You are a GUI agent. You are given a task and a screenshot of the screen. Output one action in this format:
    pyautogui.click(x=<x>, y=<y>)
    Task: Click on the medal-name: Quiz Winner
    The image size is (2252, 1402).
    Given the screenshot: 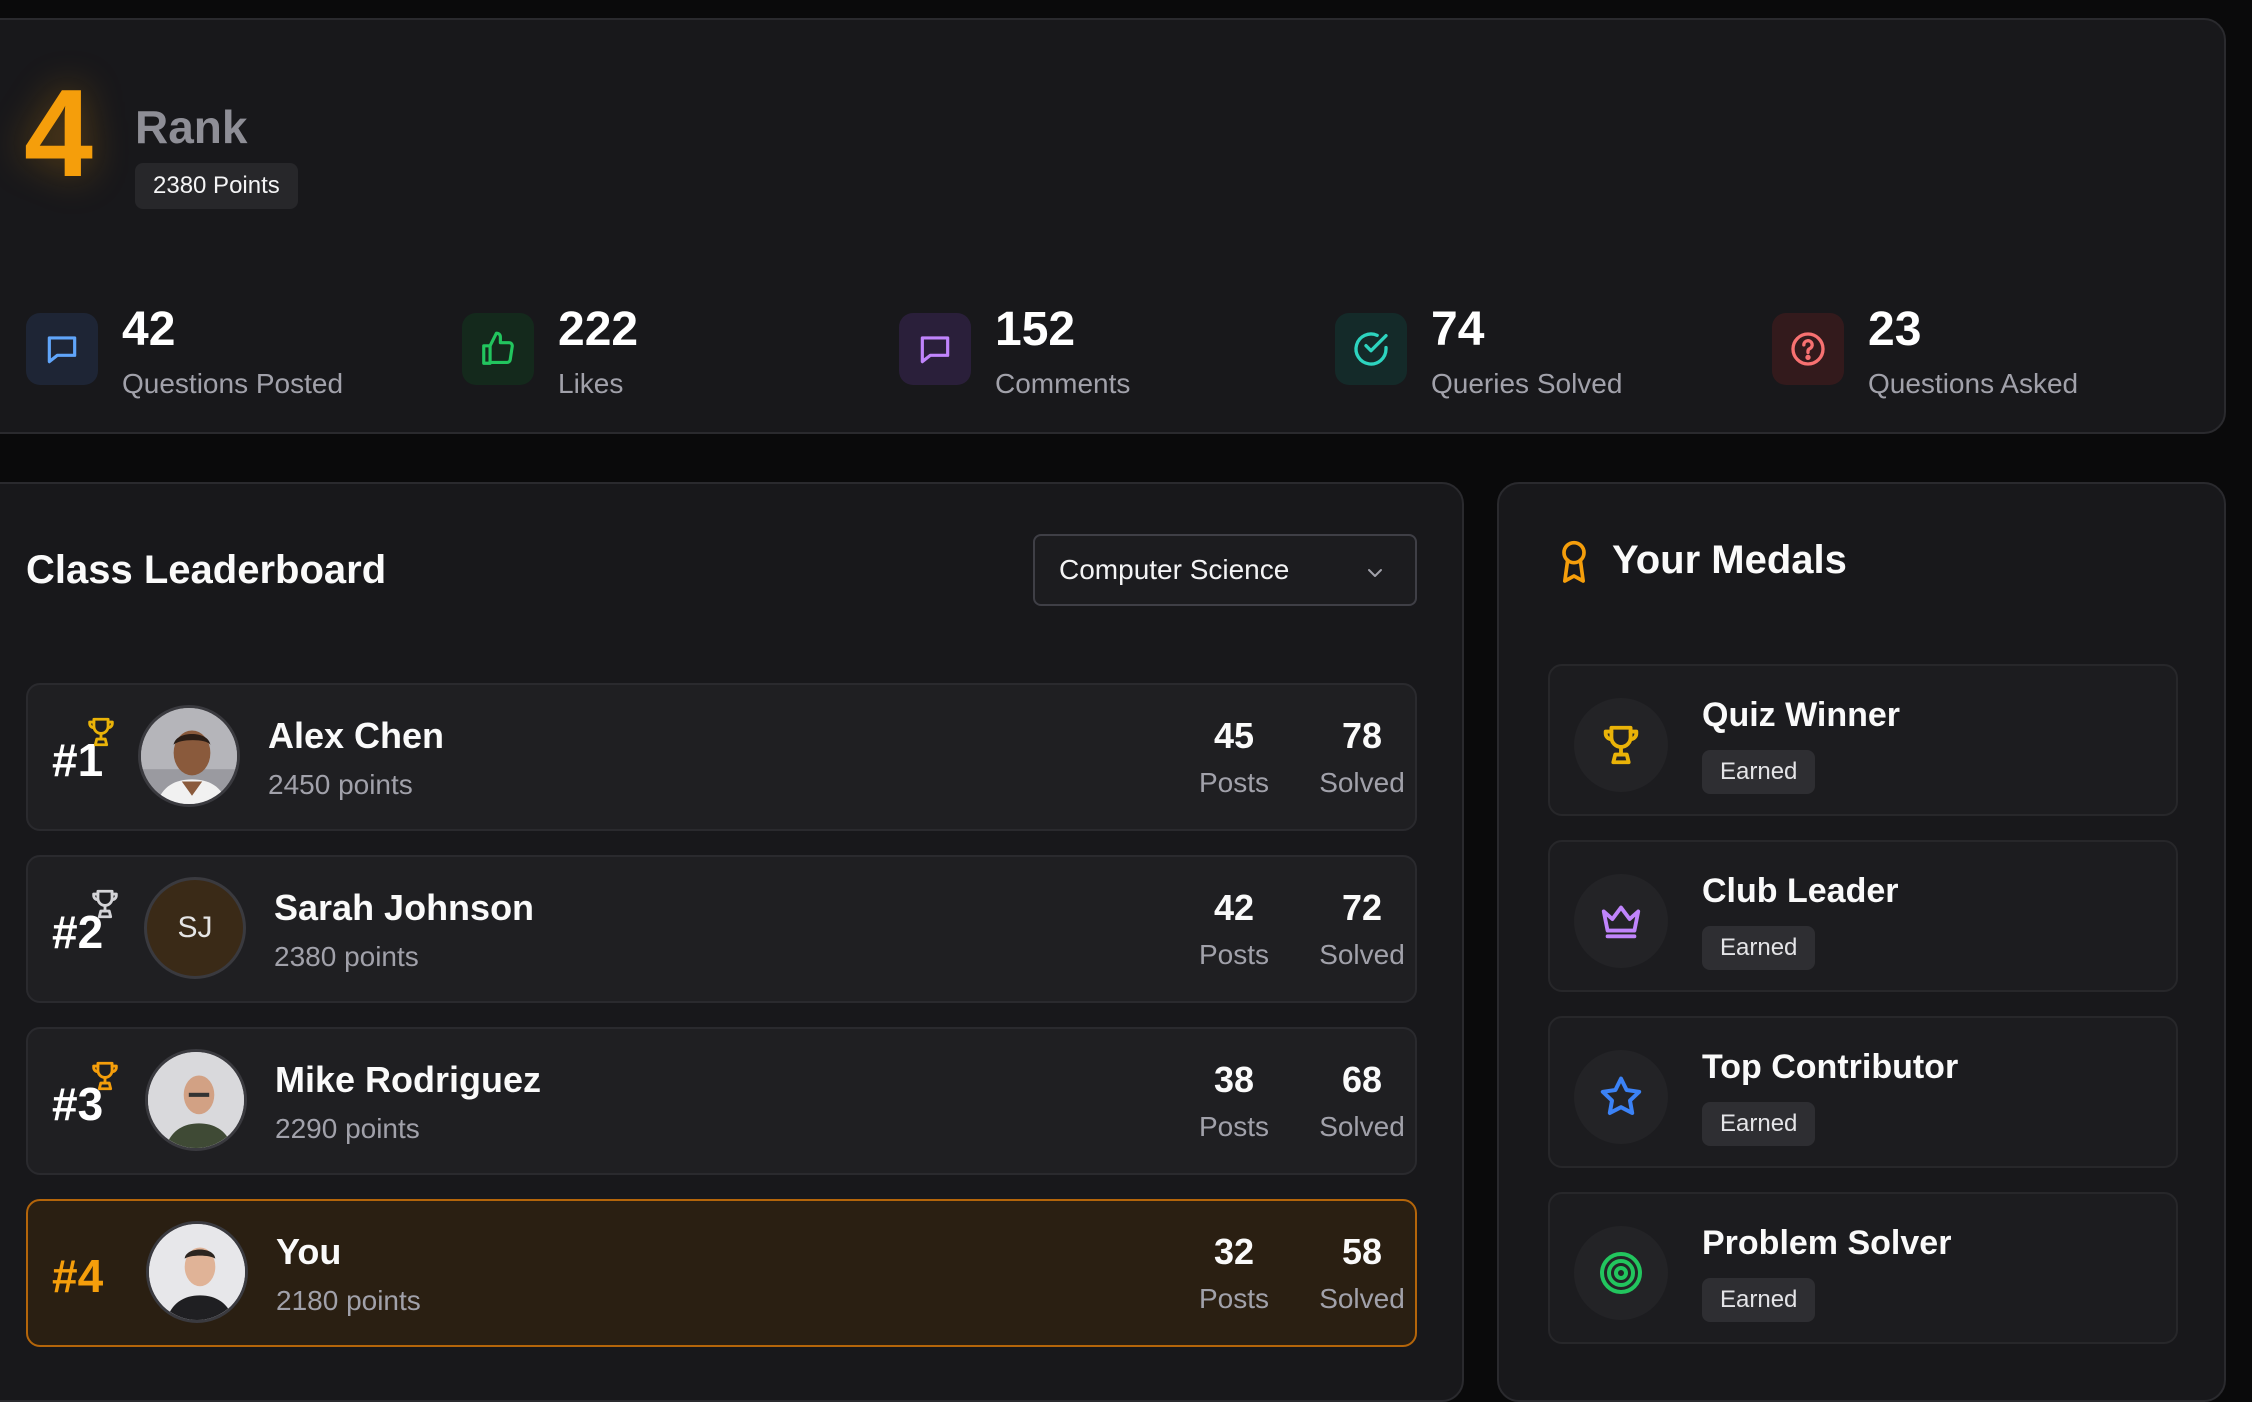 What is the action you would take?
    pyautogui.click(x=1801, y=715)
    